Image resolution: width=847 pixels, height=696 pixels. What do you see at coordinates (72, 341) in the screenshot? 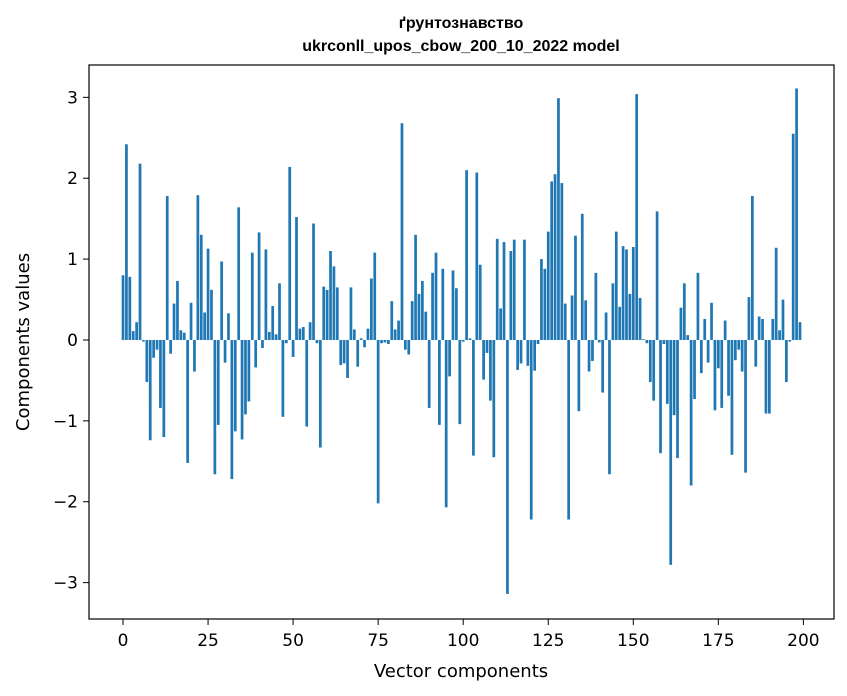
I see `y-tick-label: 0` at bounding box center [72, 341].